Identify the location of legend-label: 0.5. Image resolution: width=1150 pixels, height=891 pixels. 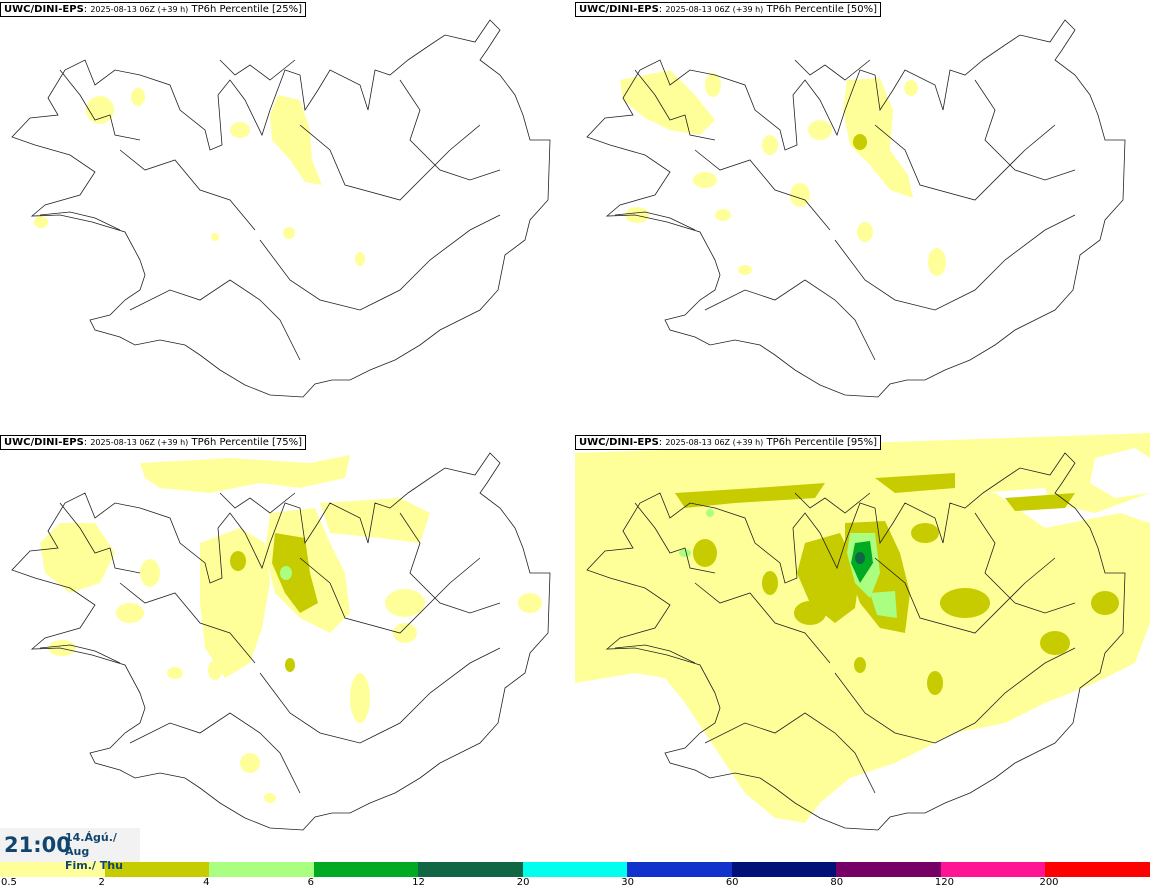
(9, 882).